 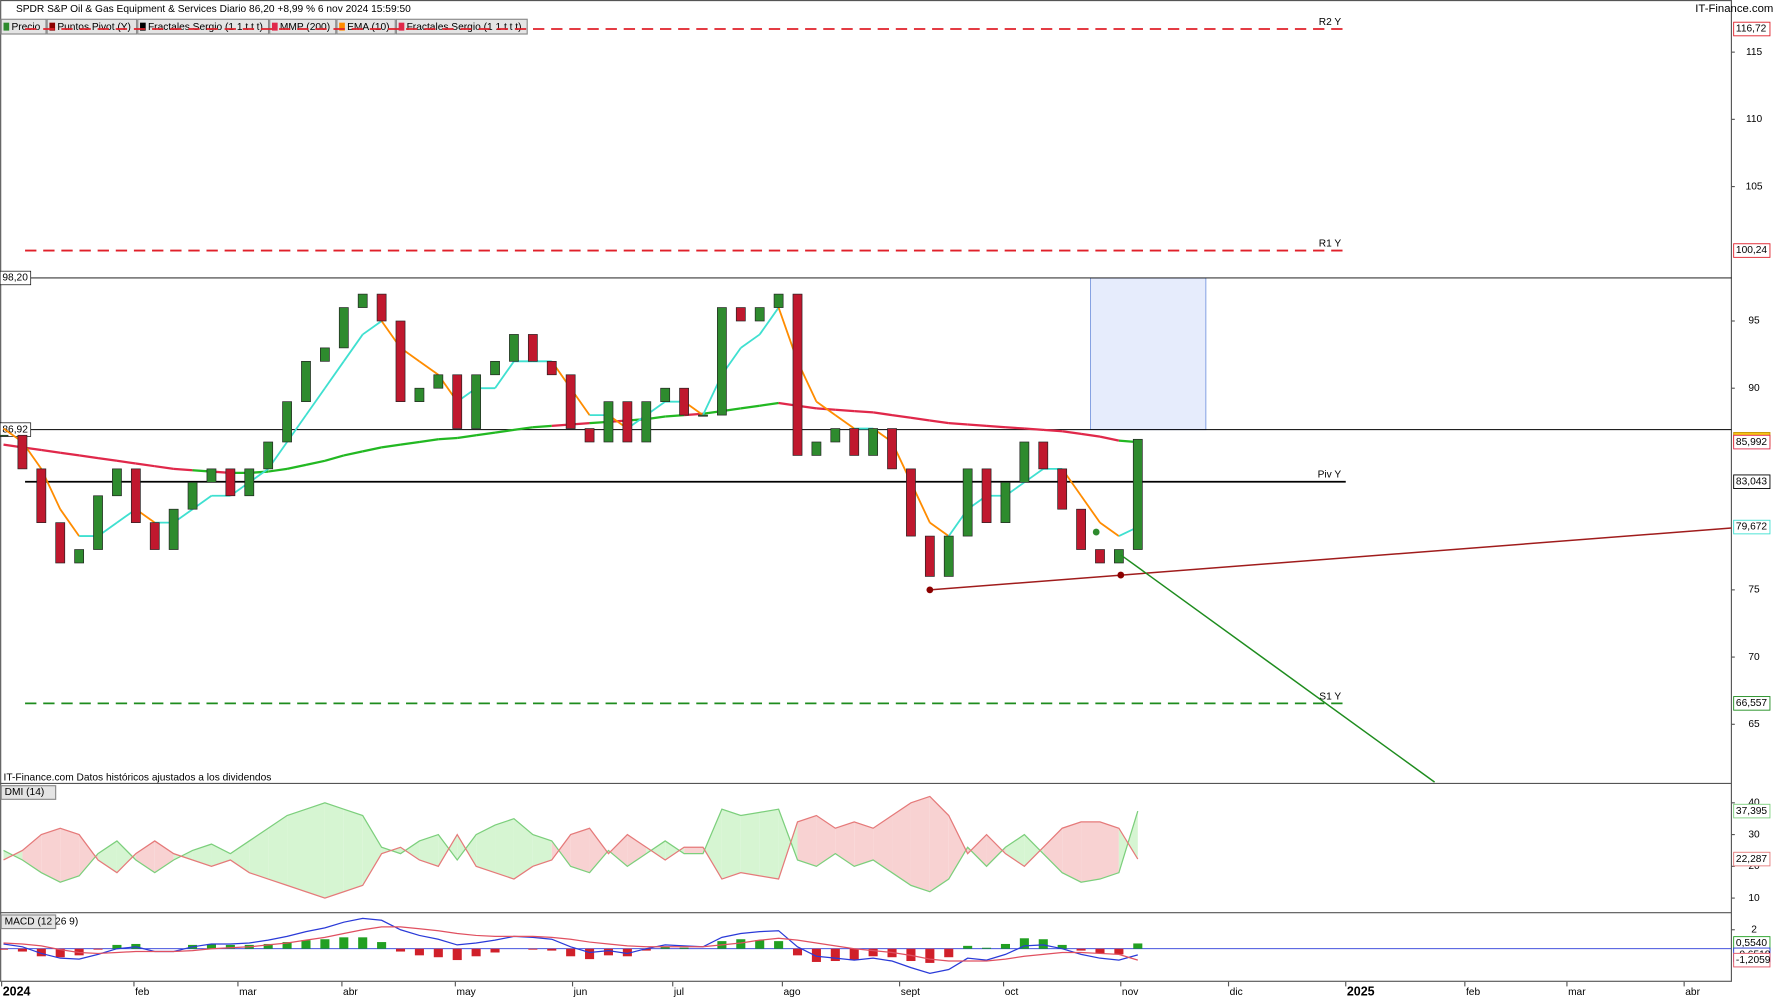 What do you see at coordinates (203, 26) in the screenshot?
I see `legend-item: Fractales Sergio (1 1 t t t)` at bounding box center [203, 26].